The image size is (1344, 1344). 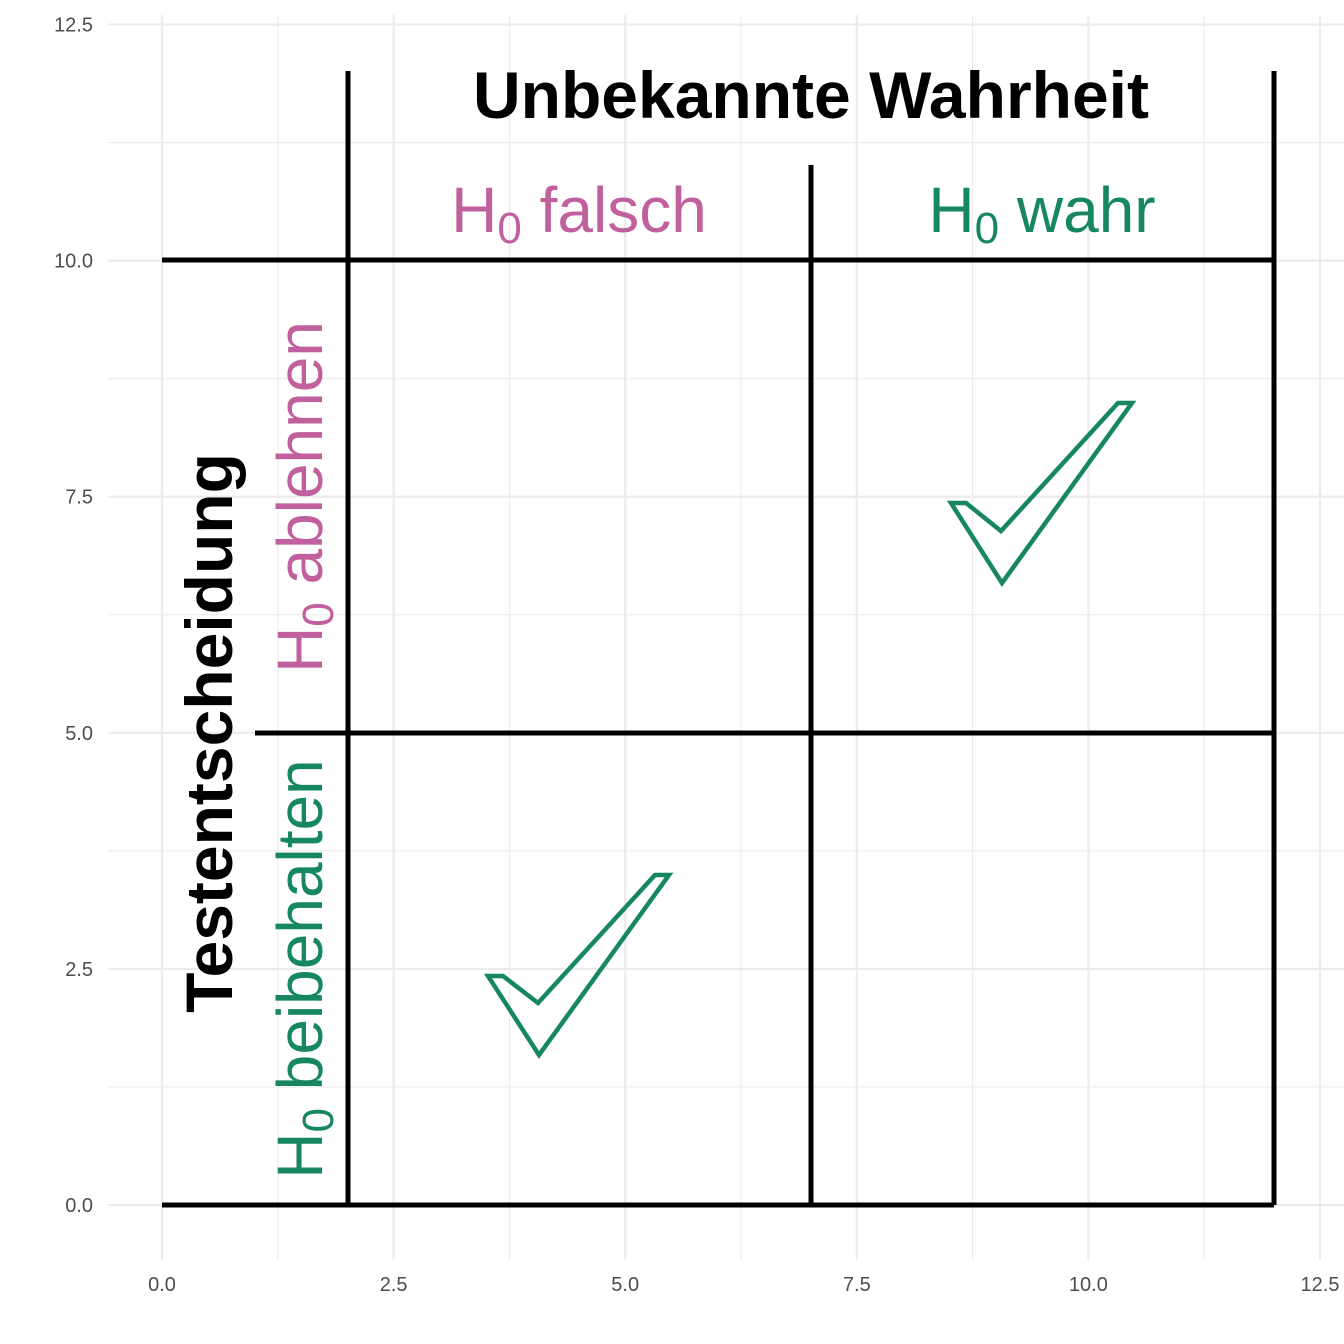 I want to click on y-tick-label: 7.5, so click(x=79, y=498).